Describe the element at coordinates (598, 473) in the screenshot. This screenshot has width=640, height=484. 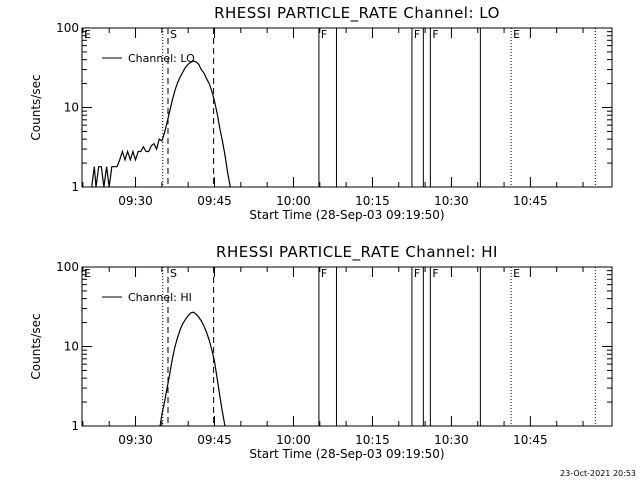
I see `timestamp: 23-Oct-2021 20:53` at that location.